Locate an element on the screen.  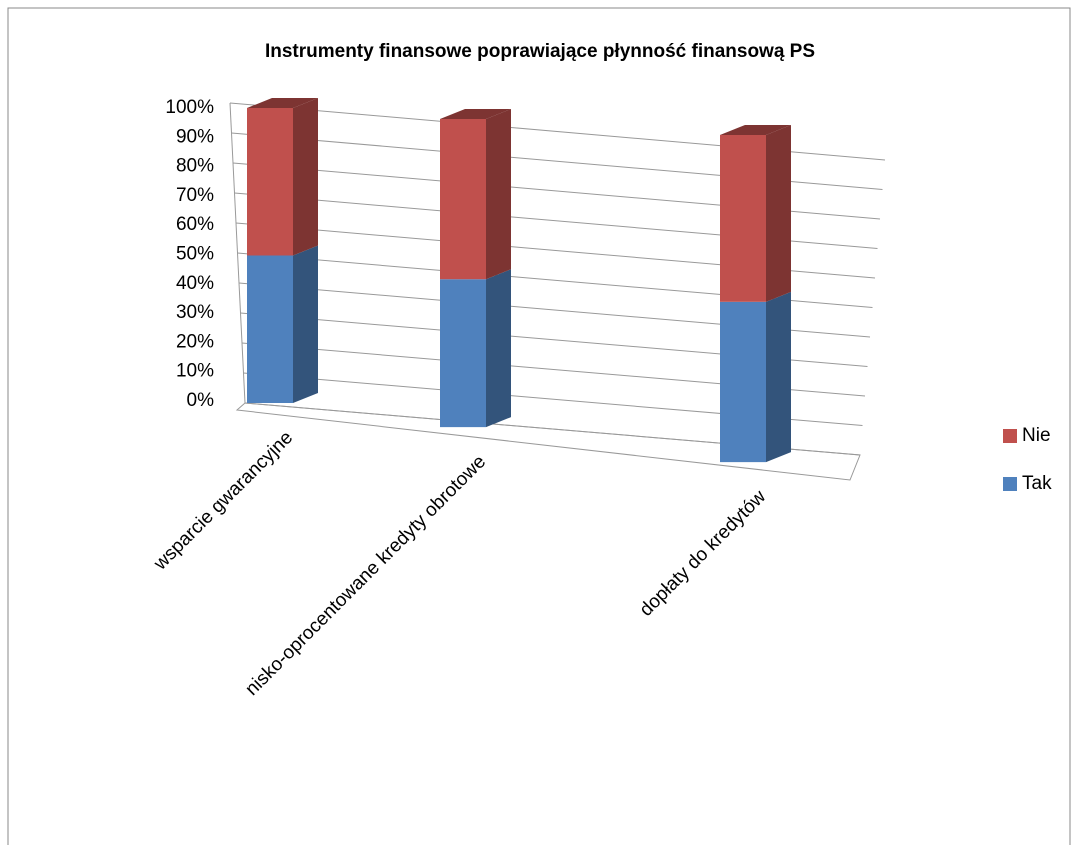
y-tick-label: 0% is located at coordinates (201, 400).